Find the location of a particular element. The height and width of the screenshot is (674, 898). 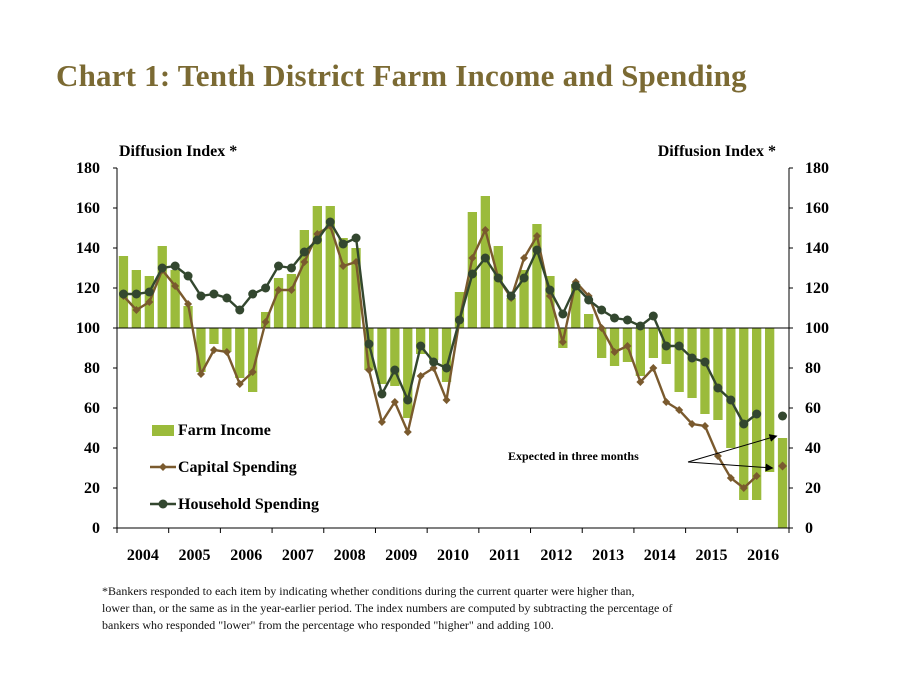

y-tick-label-right: 180 is located at coordinates (817, 168).